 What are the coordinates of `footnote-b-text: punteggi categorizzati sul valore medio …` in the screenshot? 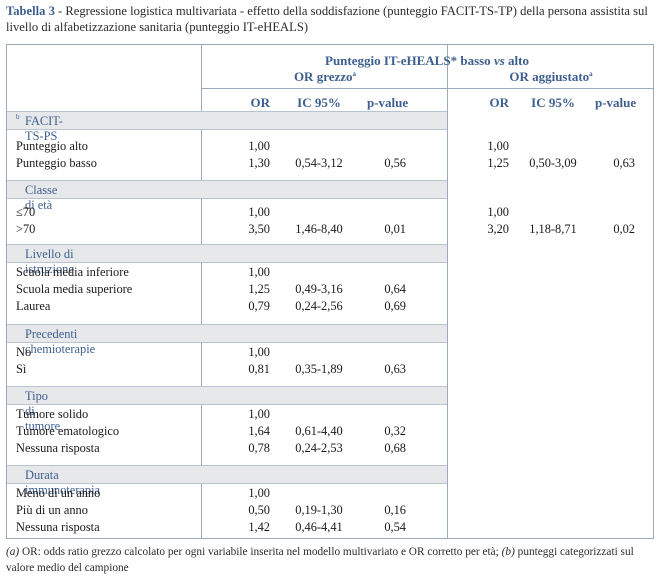 It's located at (320, 560).